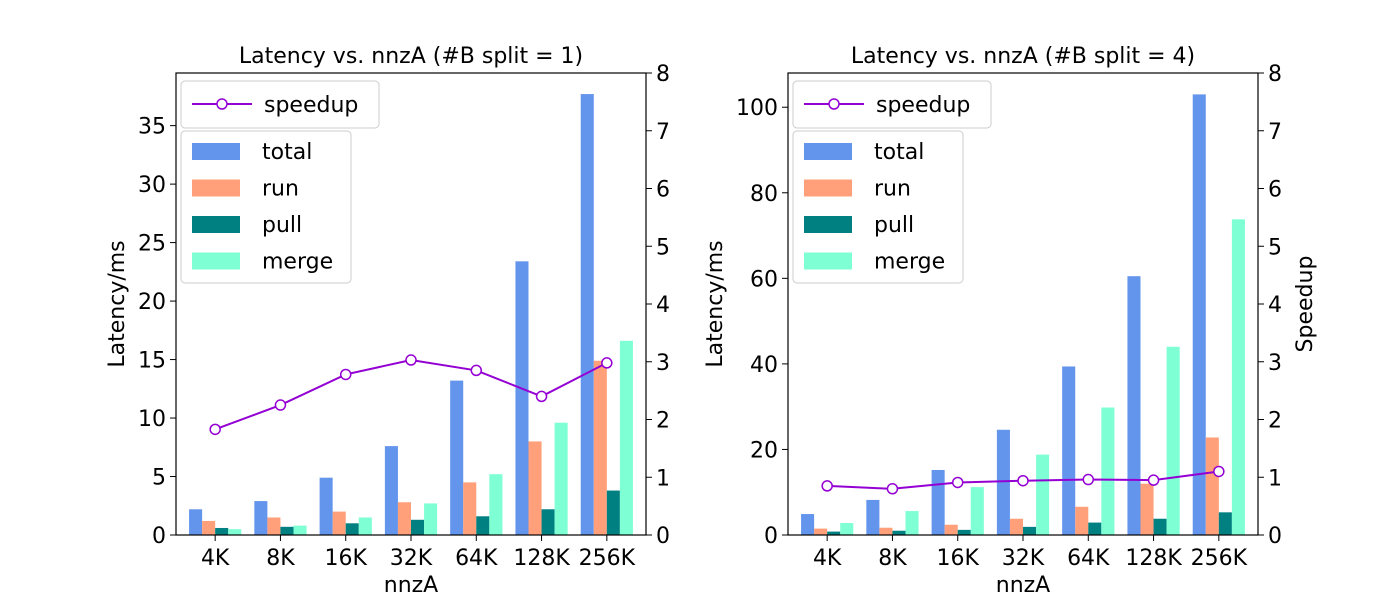 This screenshot has height=600, width=1400. What do you see at coordinates (159, 478) in the screenshot?
I see `y-tick-label: 5` at bounding box center [159, 478].